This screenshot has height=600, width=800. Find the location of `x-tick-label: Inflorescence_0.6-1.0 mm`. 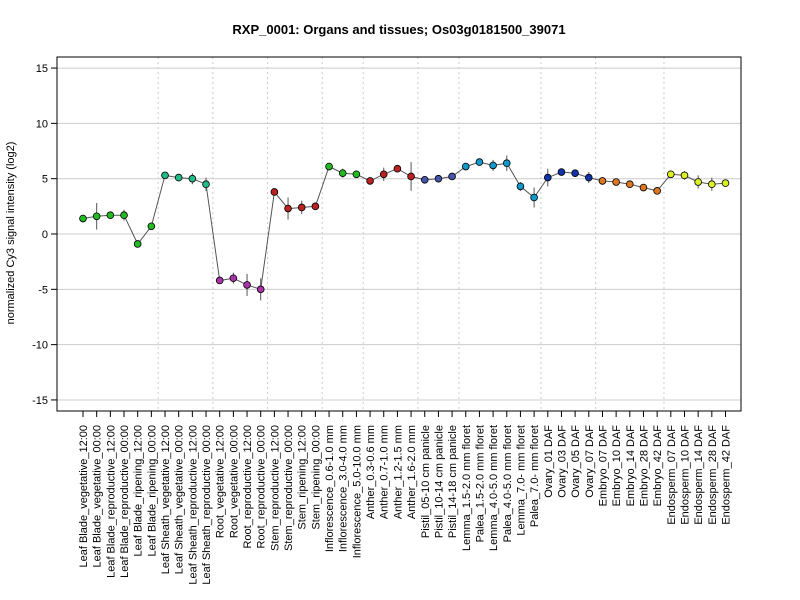

x-tick-label: Inflorescence_0.6-1.0 mm is located at coordinates (330, 488).